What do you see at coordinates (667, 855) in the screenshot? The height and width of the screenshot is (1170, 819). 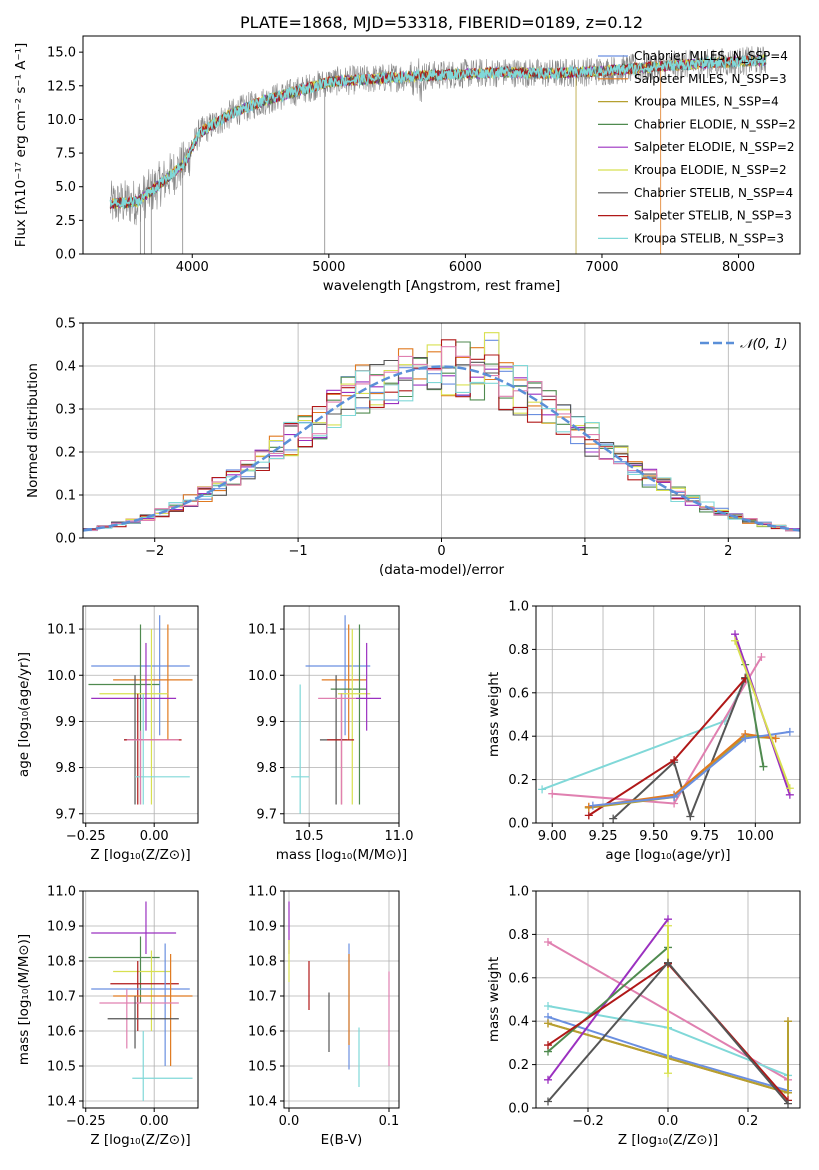 I see `x-axis-label: age [log₁₀(age/yr)]` at bounding box center [667, 855].